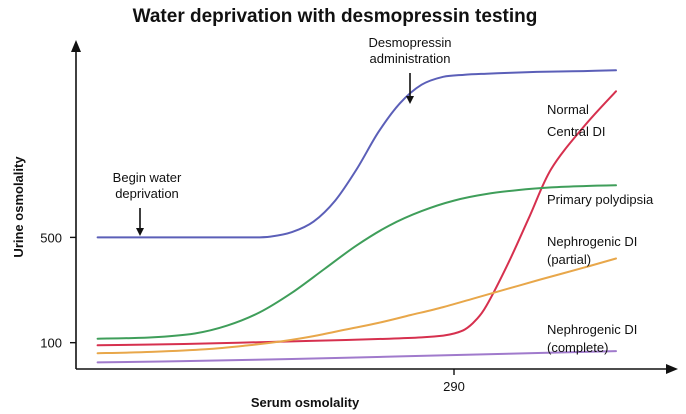 This screenshot has height=414, width=686. Describe the element at coordinates (147, 193) in the screenshot. I see `annotation-begin-text: deprivation` at that location.